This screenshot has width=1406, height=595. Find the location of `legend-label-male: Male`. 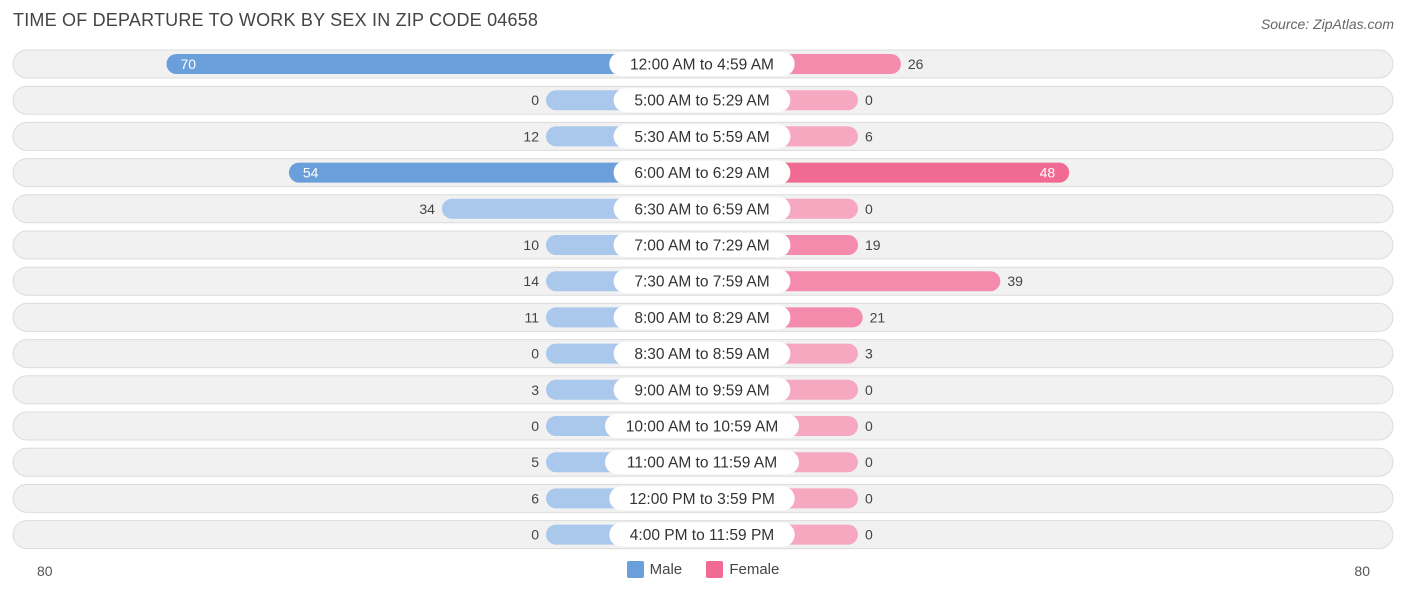

legend-label-male: Male is located at coordinates (666, 569).